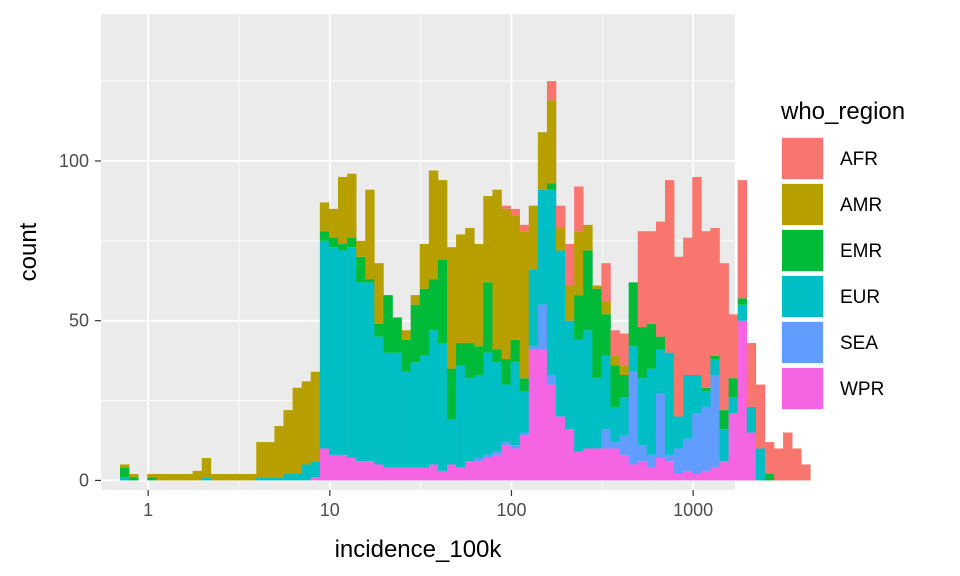 The width and height of the screenshot is (960, 576). What do you see at coordinates (862, 389) in the screenshot?
I see `legend-label-wpr: WPR` at bounding box center [862, 389].